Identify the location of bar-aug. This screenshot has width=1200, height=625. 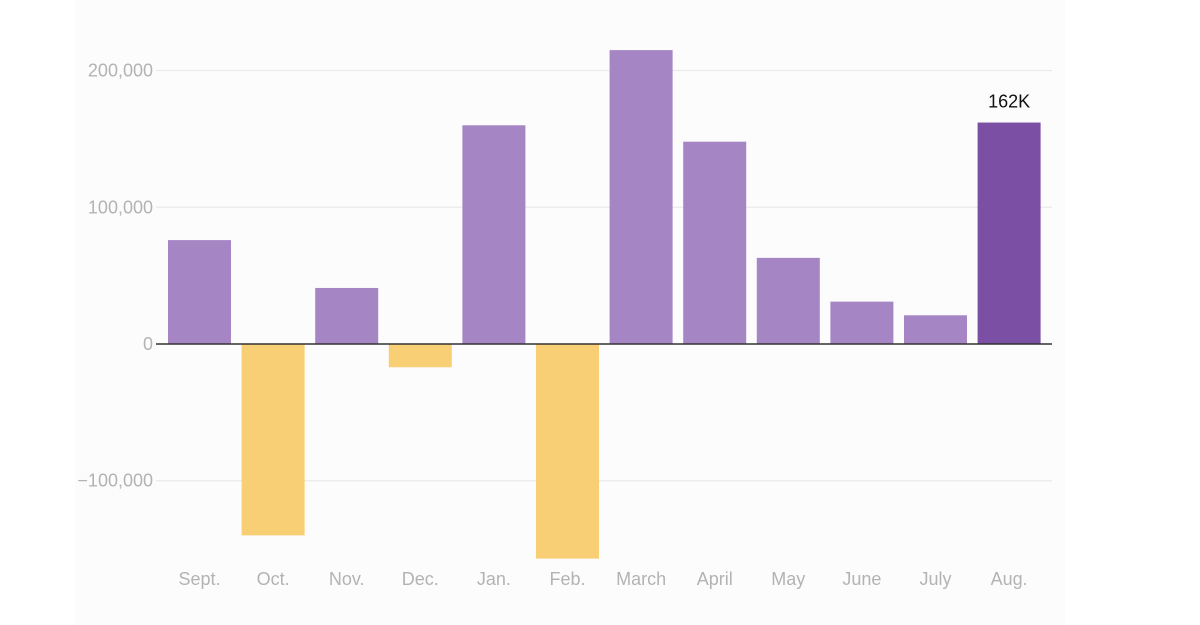
(1009, 233).